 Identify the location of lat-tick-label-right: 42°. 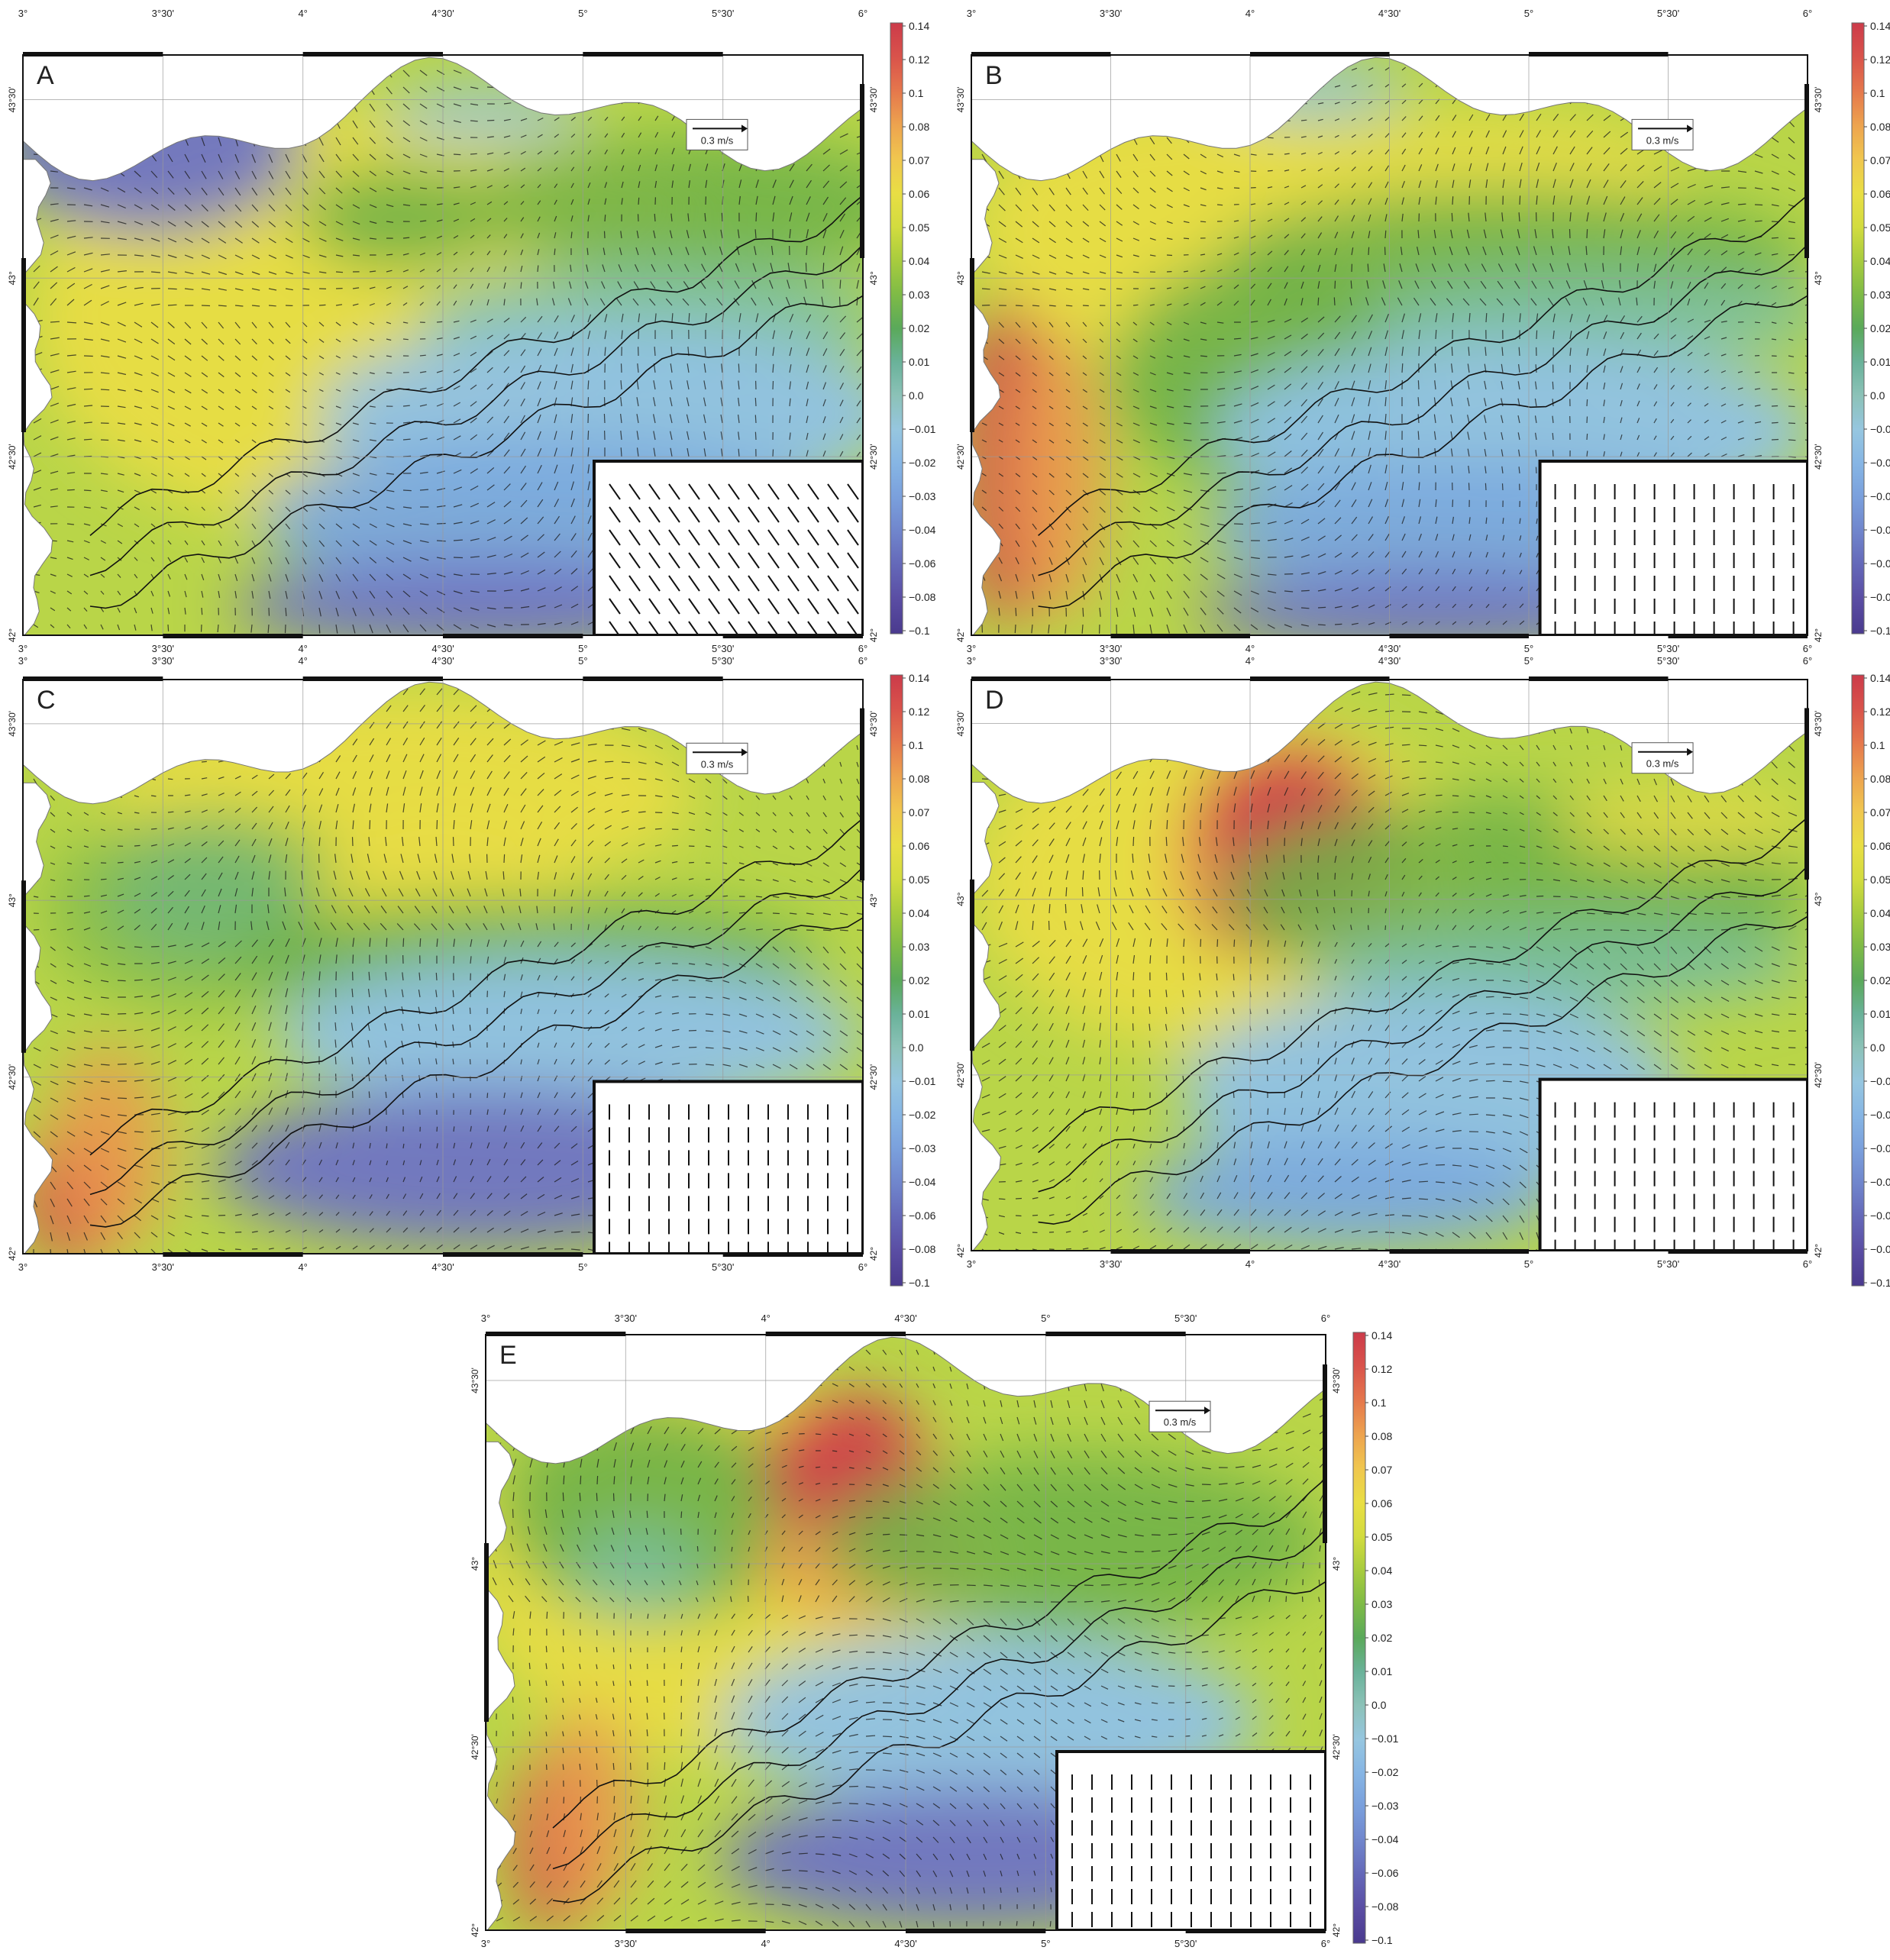
(1819, 1251).